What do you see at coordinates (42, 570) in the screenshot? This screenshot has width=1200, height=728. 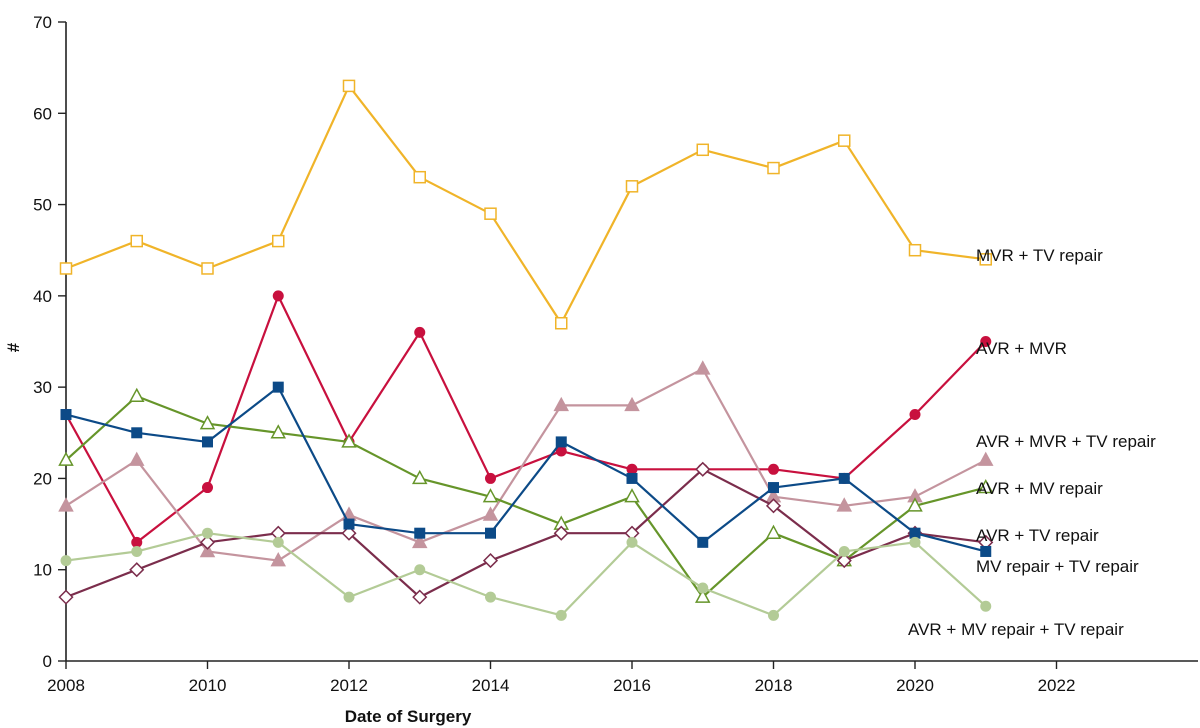 I see `y-tick-label: 10` at bounding box center [42, 570].